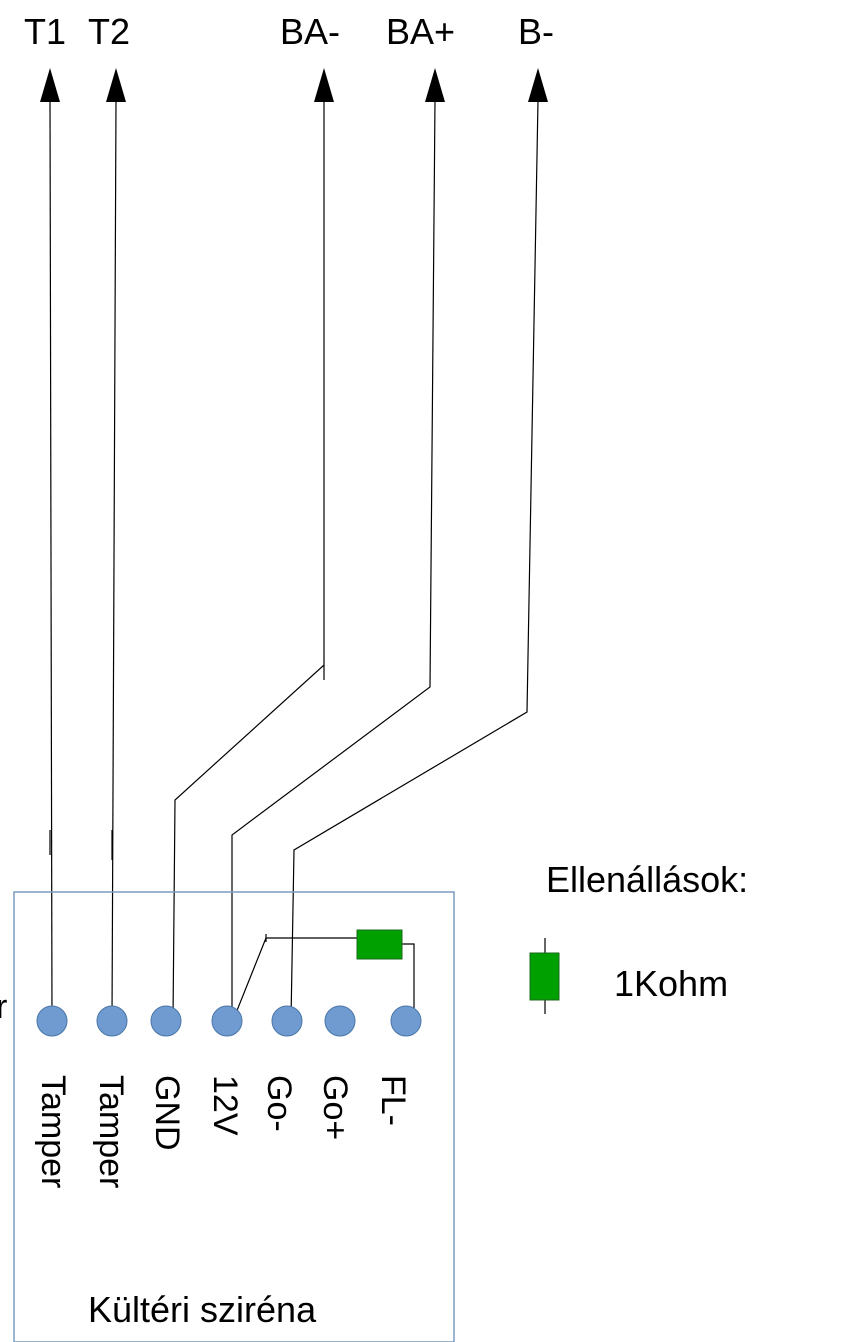 The width and height of the screenshot is (841, 1342). Describe the element at coordinates (53, 1131) in the screenshot. I see `pin-label-tamper-1: Tamper` at that location.